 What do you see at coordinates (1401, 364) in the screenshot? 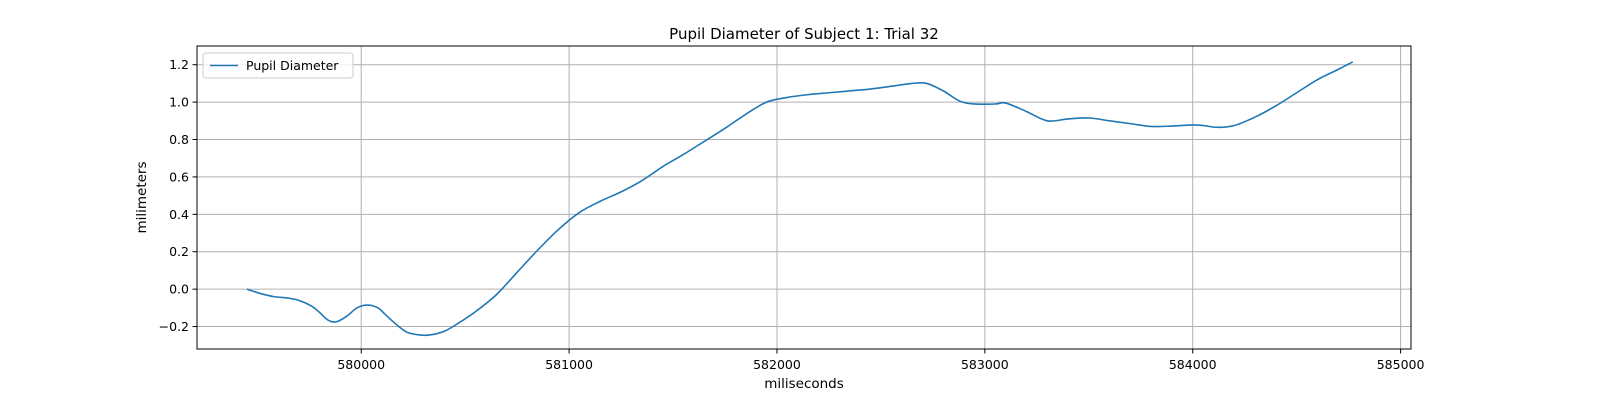
I see `x-tick-label: 585000` at bounding box center [1401, 364].